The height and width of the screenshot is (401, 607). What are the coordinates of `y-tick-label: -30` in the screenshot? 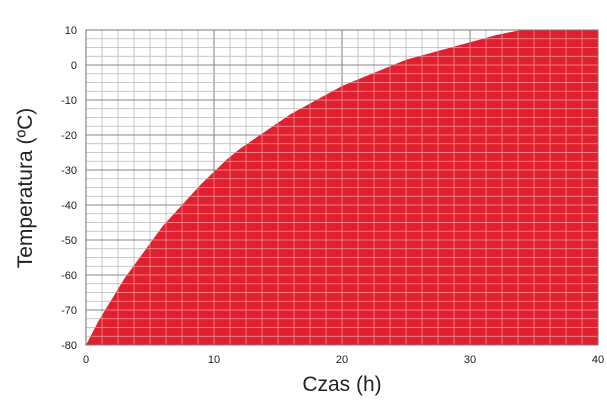 It's located at (69, 171).